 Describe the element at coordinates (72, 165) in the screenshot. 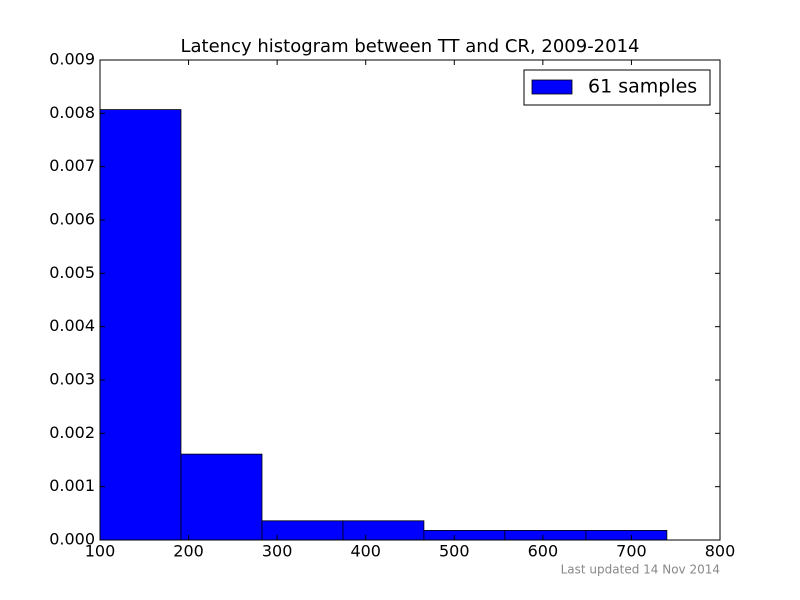

I see `y-tick-label: 0.007` at that location.